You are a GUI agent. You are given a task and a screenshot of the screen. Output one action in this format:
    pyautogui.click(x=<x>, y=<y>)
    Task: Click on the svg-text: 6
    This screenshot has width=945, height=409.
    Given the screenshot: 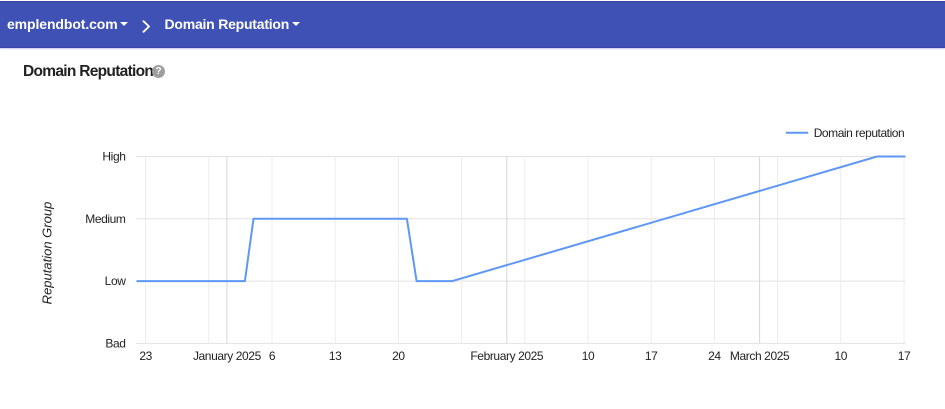 What is the action you would take?
    pyautogui.click(x=272, y=356)
    